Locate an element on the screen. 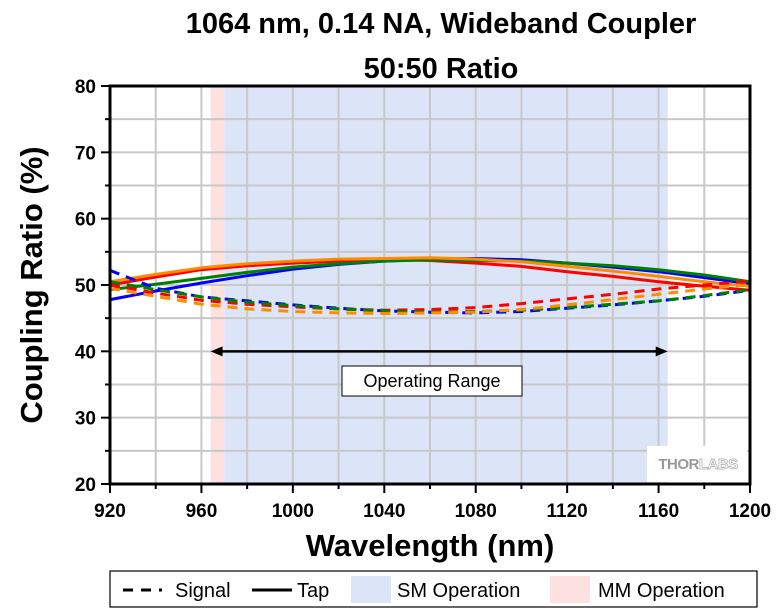 The image size is (780, 610). x-tick-label: 960 is located at coordinates (202, 511).